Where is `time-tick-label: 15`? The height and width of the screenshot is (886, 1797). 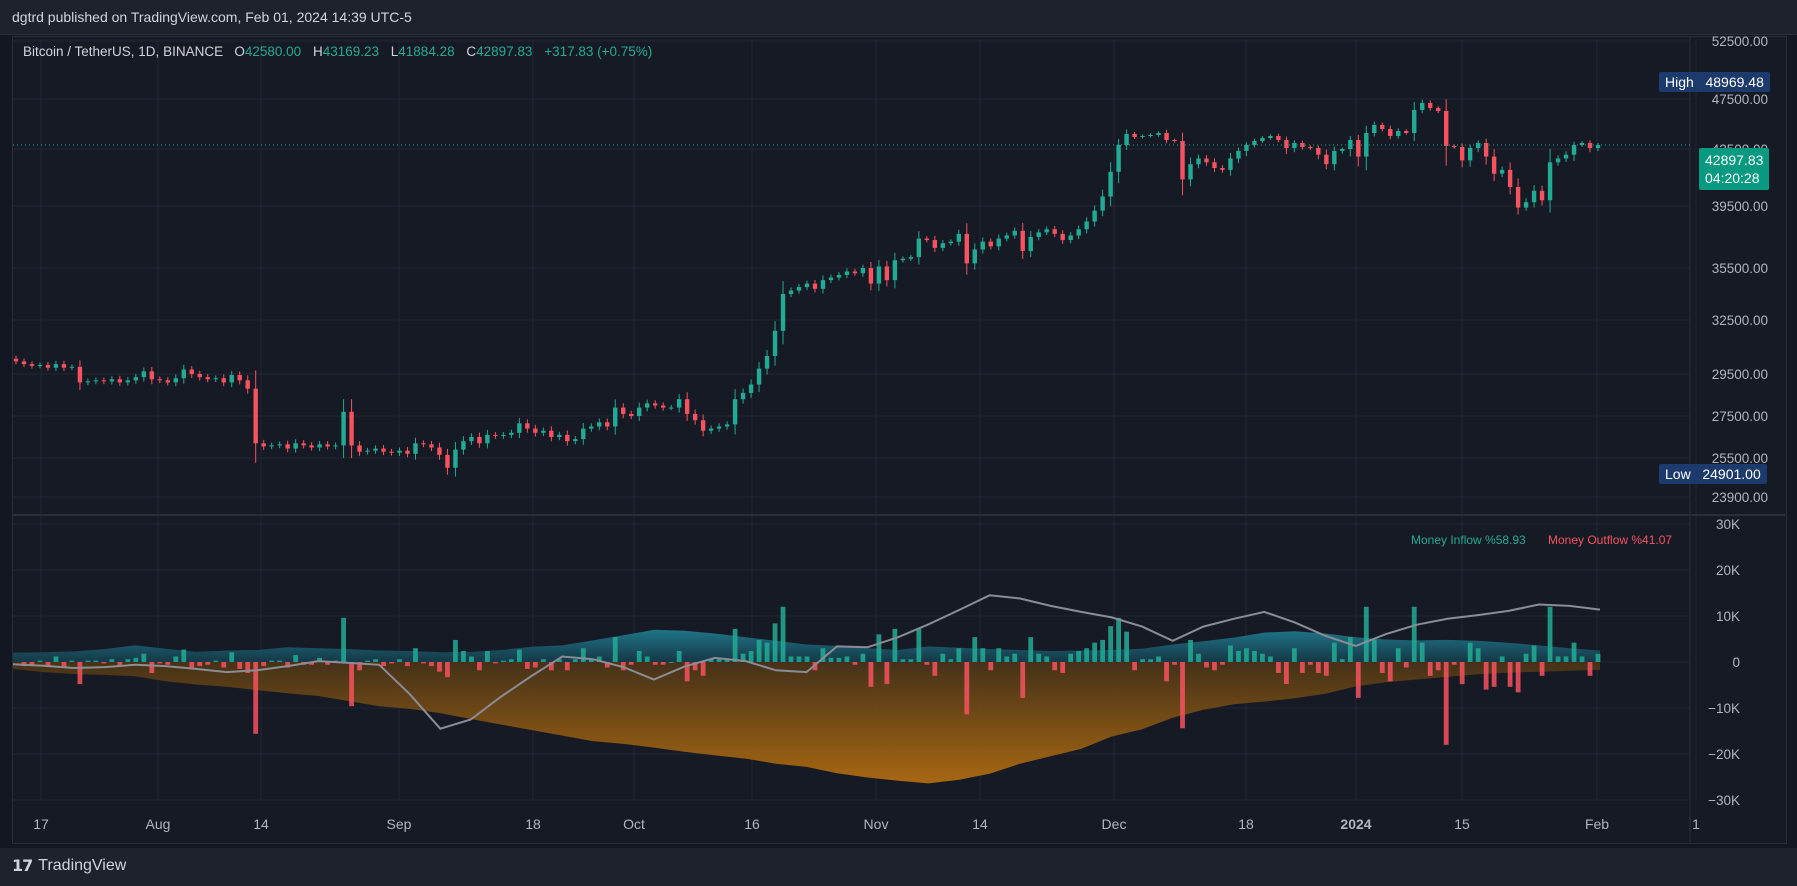
time-tick-label: 15 is located at coordinates (1462, 824).